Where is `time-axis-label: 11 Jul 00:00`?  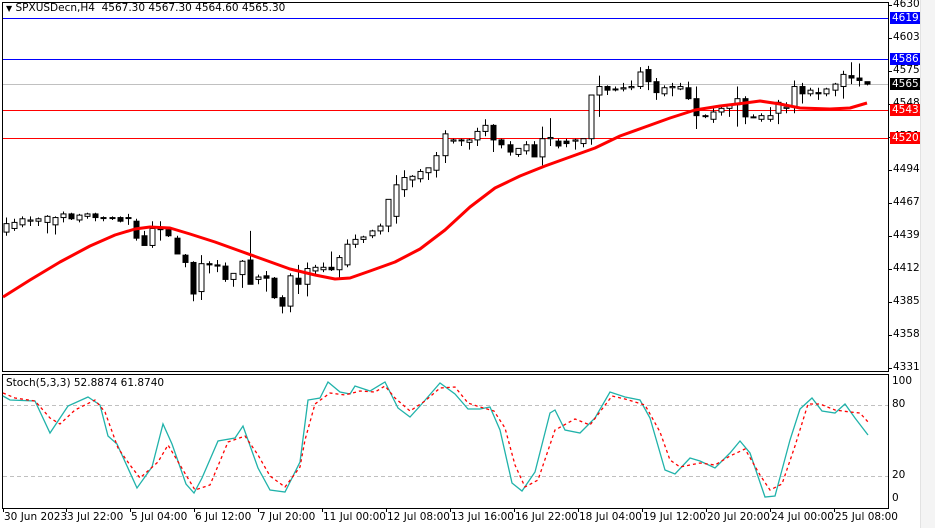 time-axis-label: 11 Jul 00:00 is located at coordinates (354, 517).